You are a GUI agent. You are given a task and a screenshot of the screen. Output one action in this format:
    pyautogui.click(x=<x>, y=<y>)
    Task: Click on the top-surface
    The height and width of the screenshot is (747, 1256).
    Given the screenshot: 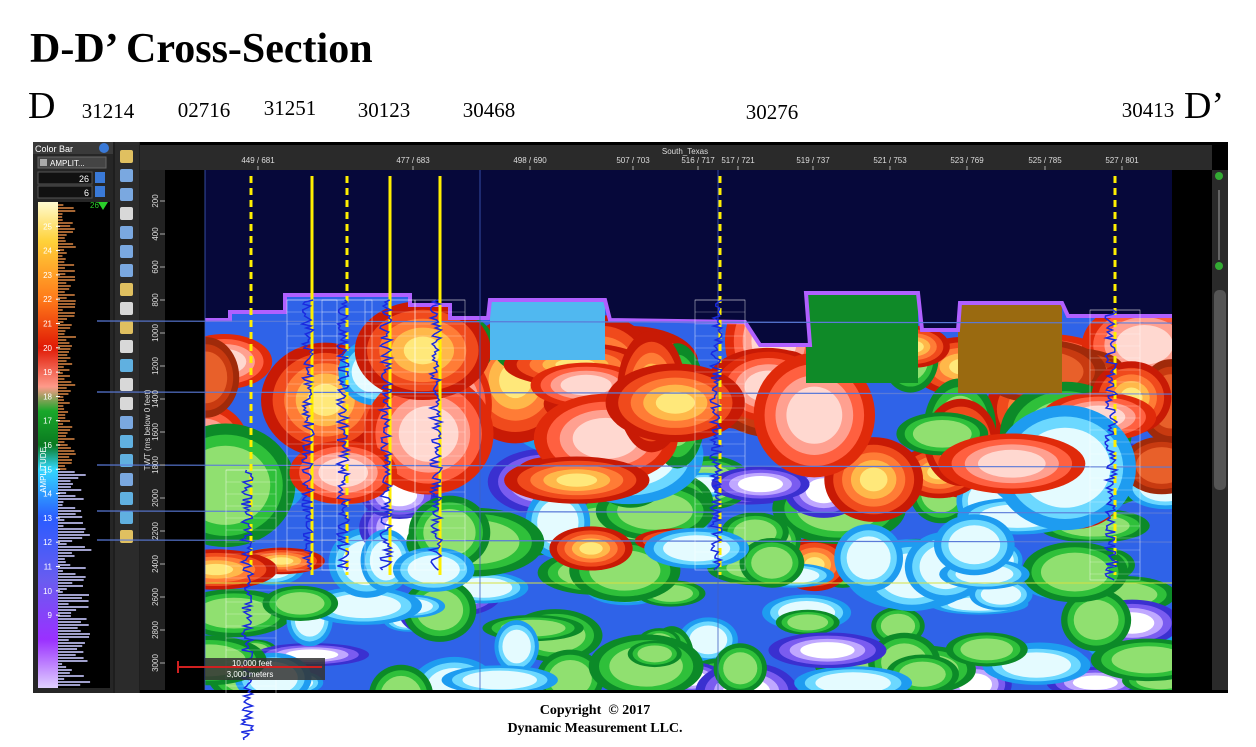 What is the action you would take?
    pyautogui.click(x=688, y=319)
    